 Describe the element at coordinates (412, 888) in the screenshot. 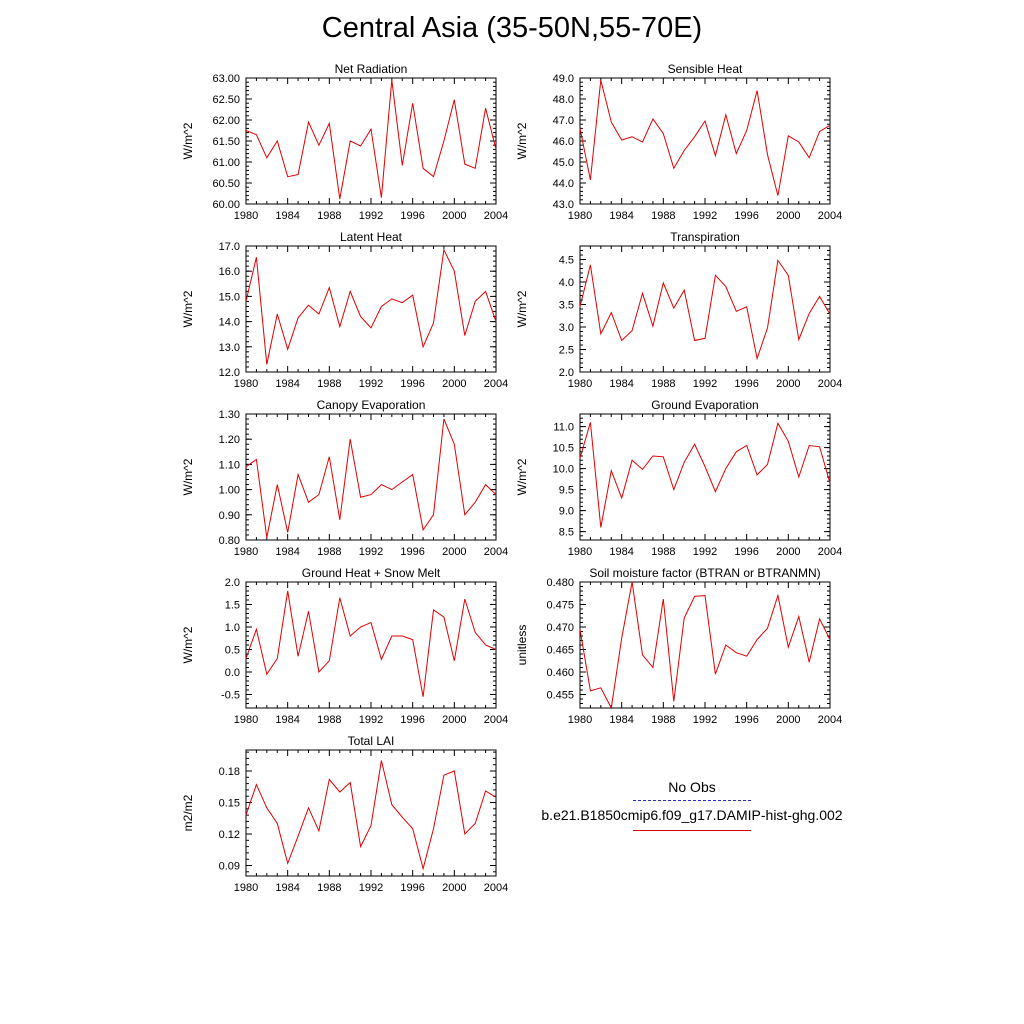

I see `chart-8-xtick-label: 1996` at that location.